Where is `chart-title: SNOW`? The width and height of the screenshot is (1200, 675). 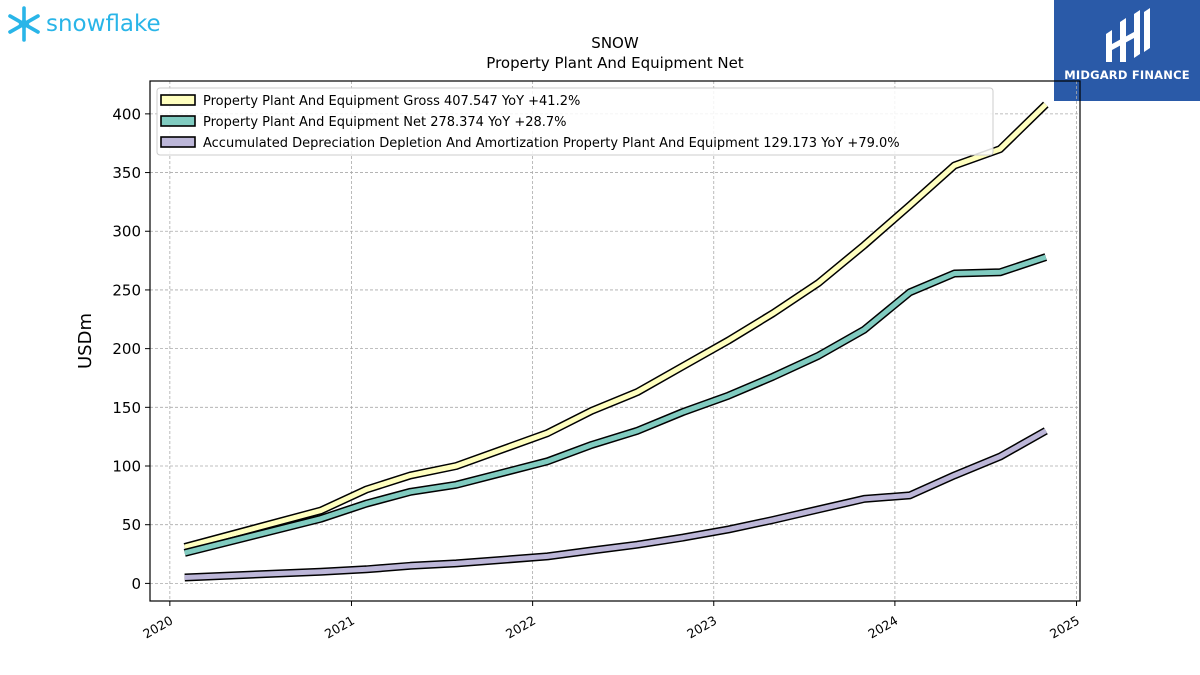 chart-title: SNOW is located at coordinates (615, 43).